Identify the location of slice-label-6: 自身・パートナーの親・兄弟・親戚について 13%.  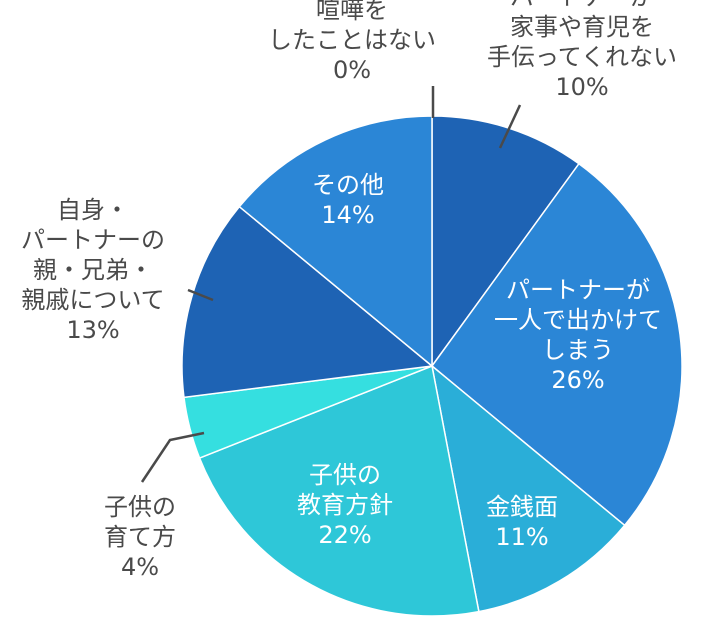
(93, 270).